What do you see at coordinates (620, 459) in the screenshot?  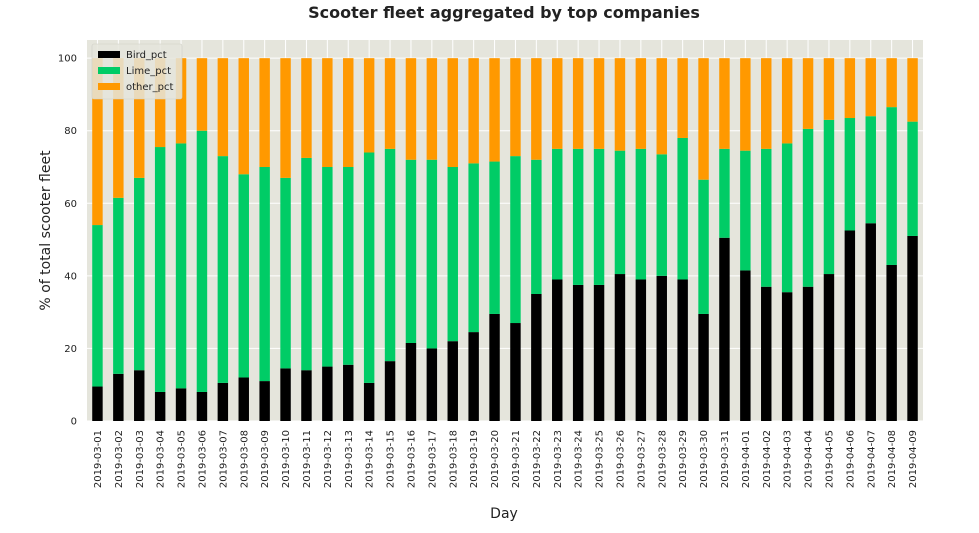 I see `x-tick-label: 2019-03-26` at bounding box center [620, 459].